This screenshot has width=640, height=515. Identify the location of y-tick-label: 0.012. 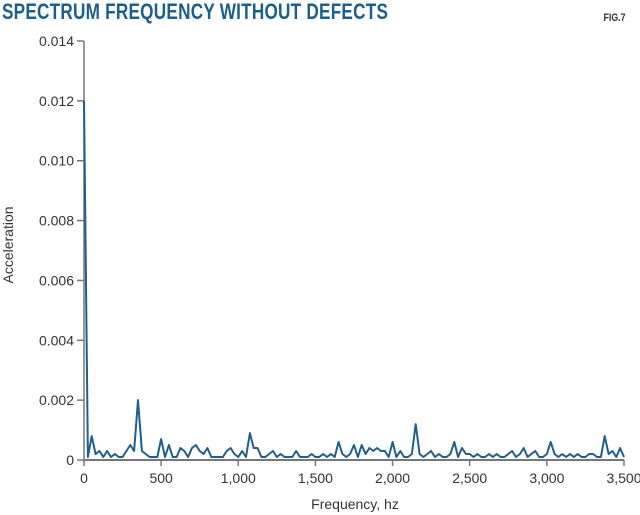
(56, 101).